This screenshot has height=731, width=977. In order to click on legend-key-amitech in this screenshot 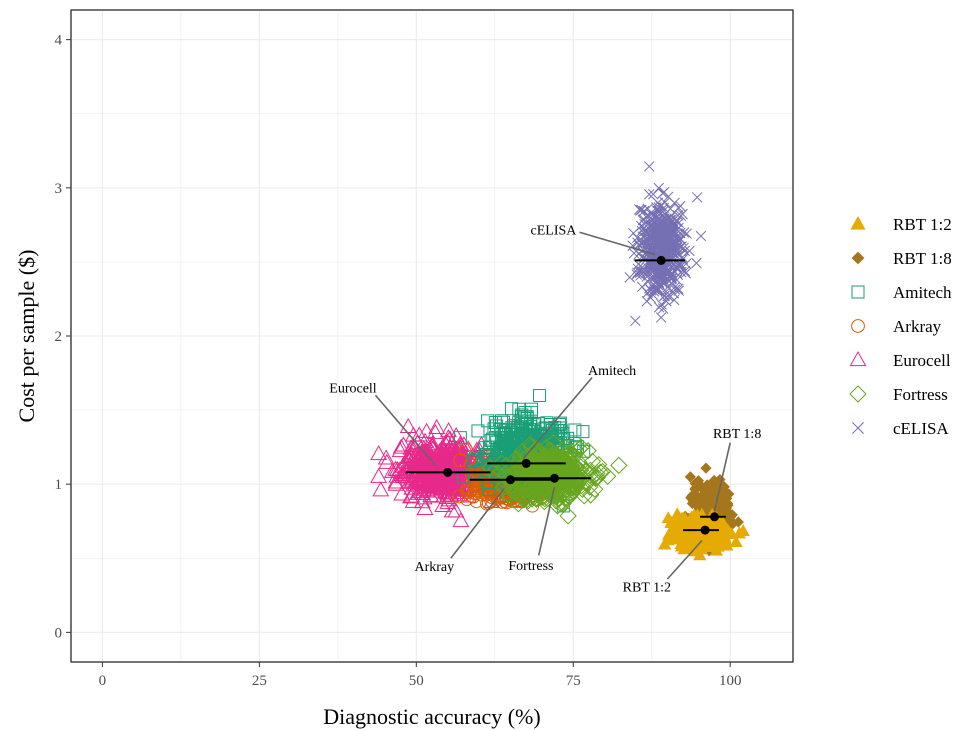, I will do `click(858, 292)`.